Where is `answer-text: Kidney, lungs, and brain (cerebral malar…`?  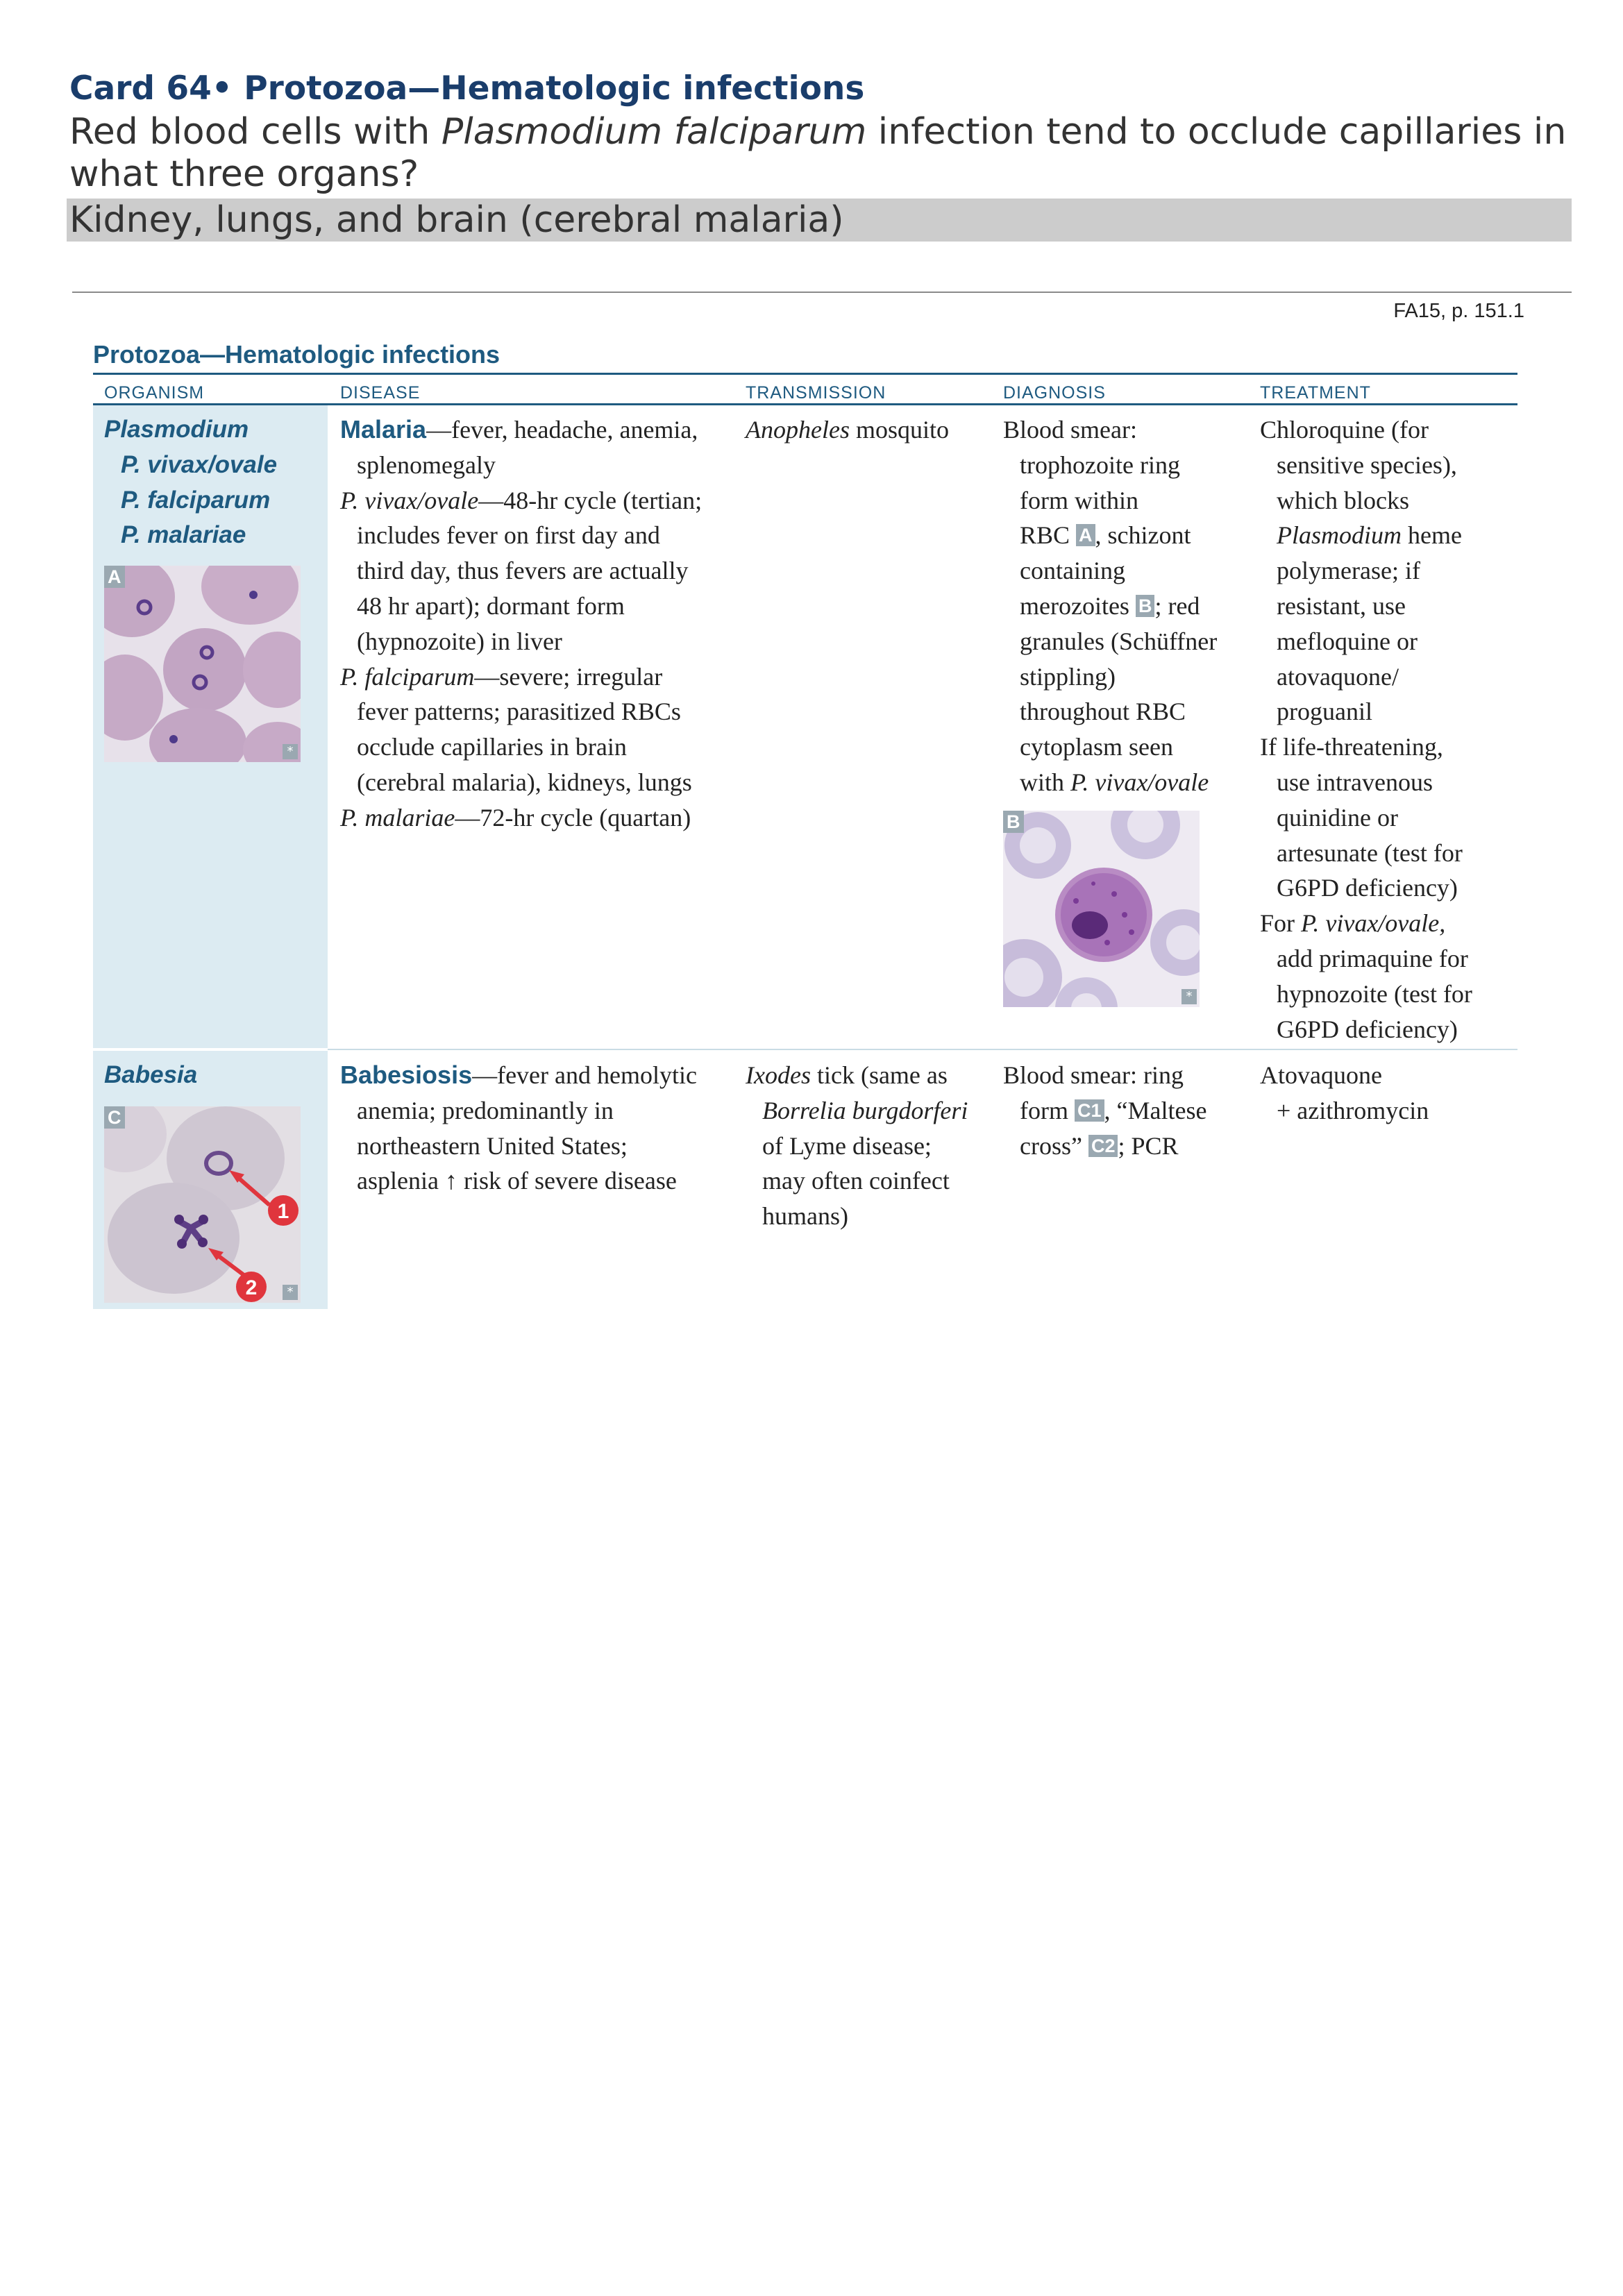 answer-text: Kidney, lungs, and brain (cerebral malar… is located at coordinates (456, 220).